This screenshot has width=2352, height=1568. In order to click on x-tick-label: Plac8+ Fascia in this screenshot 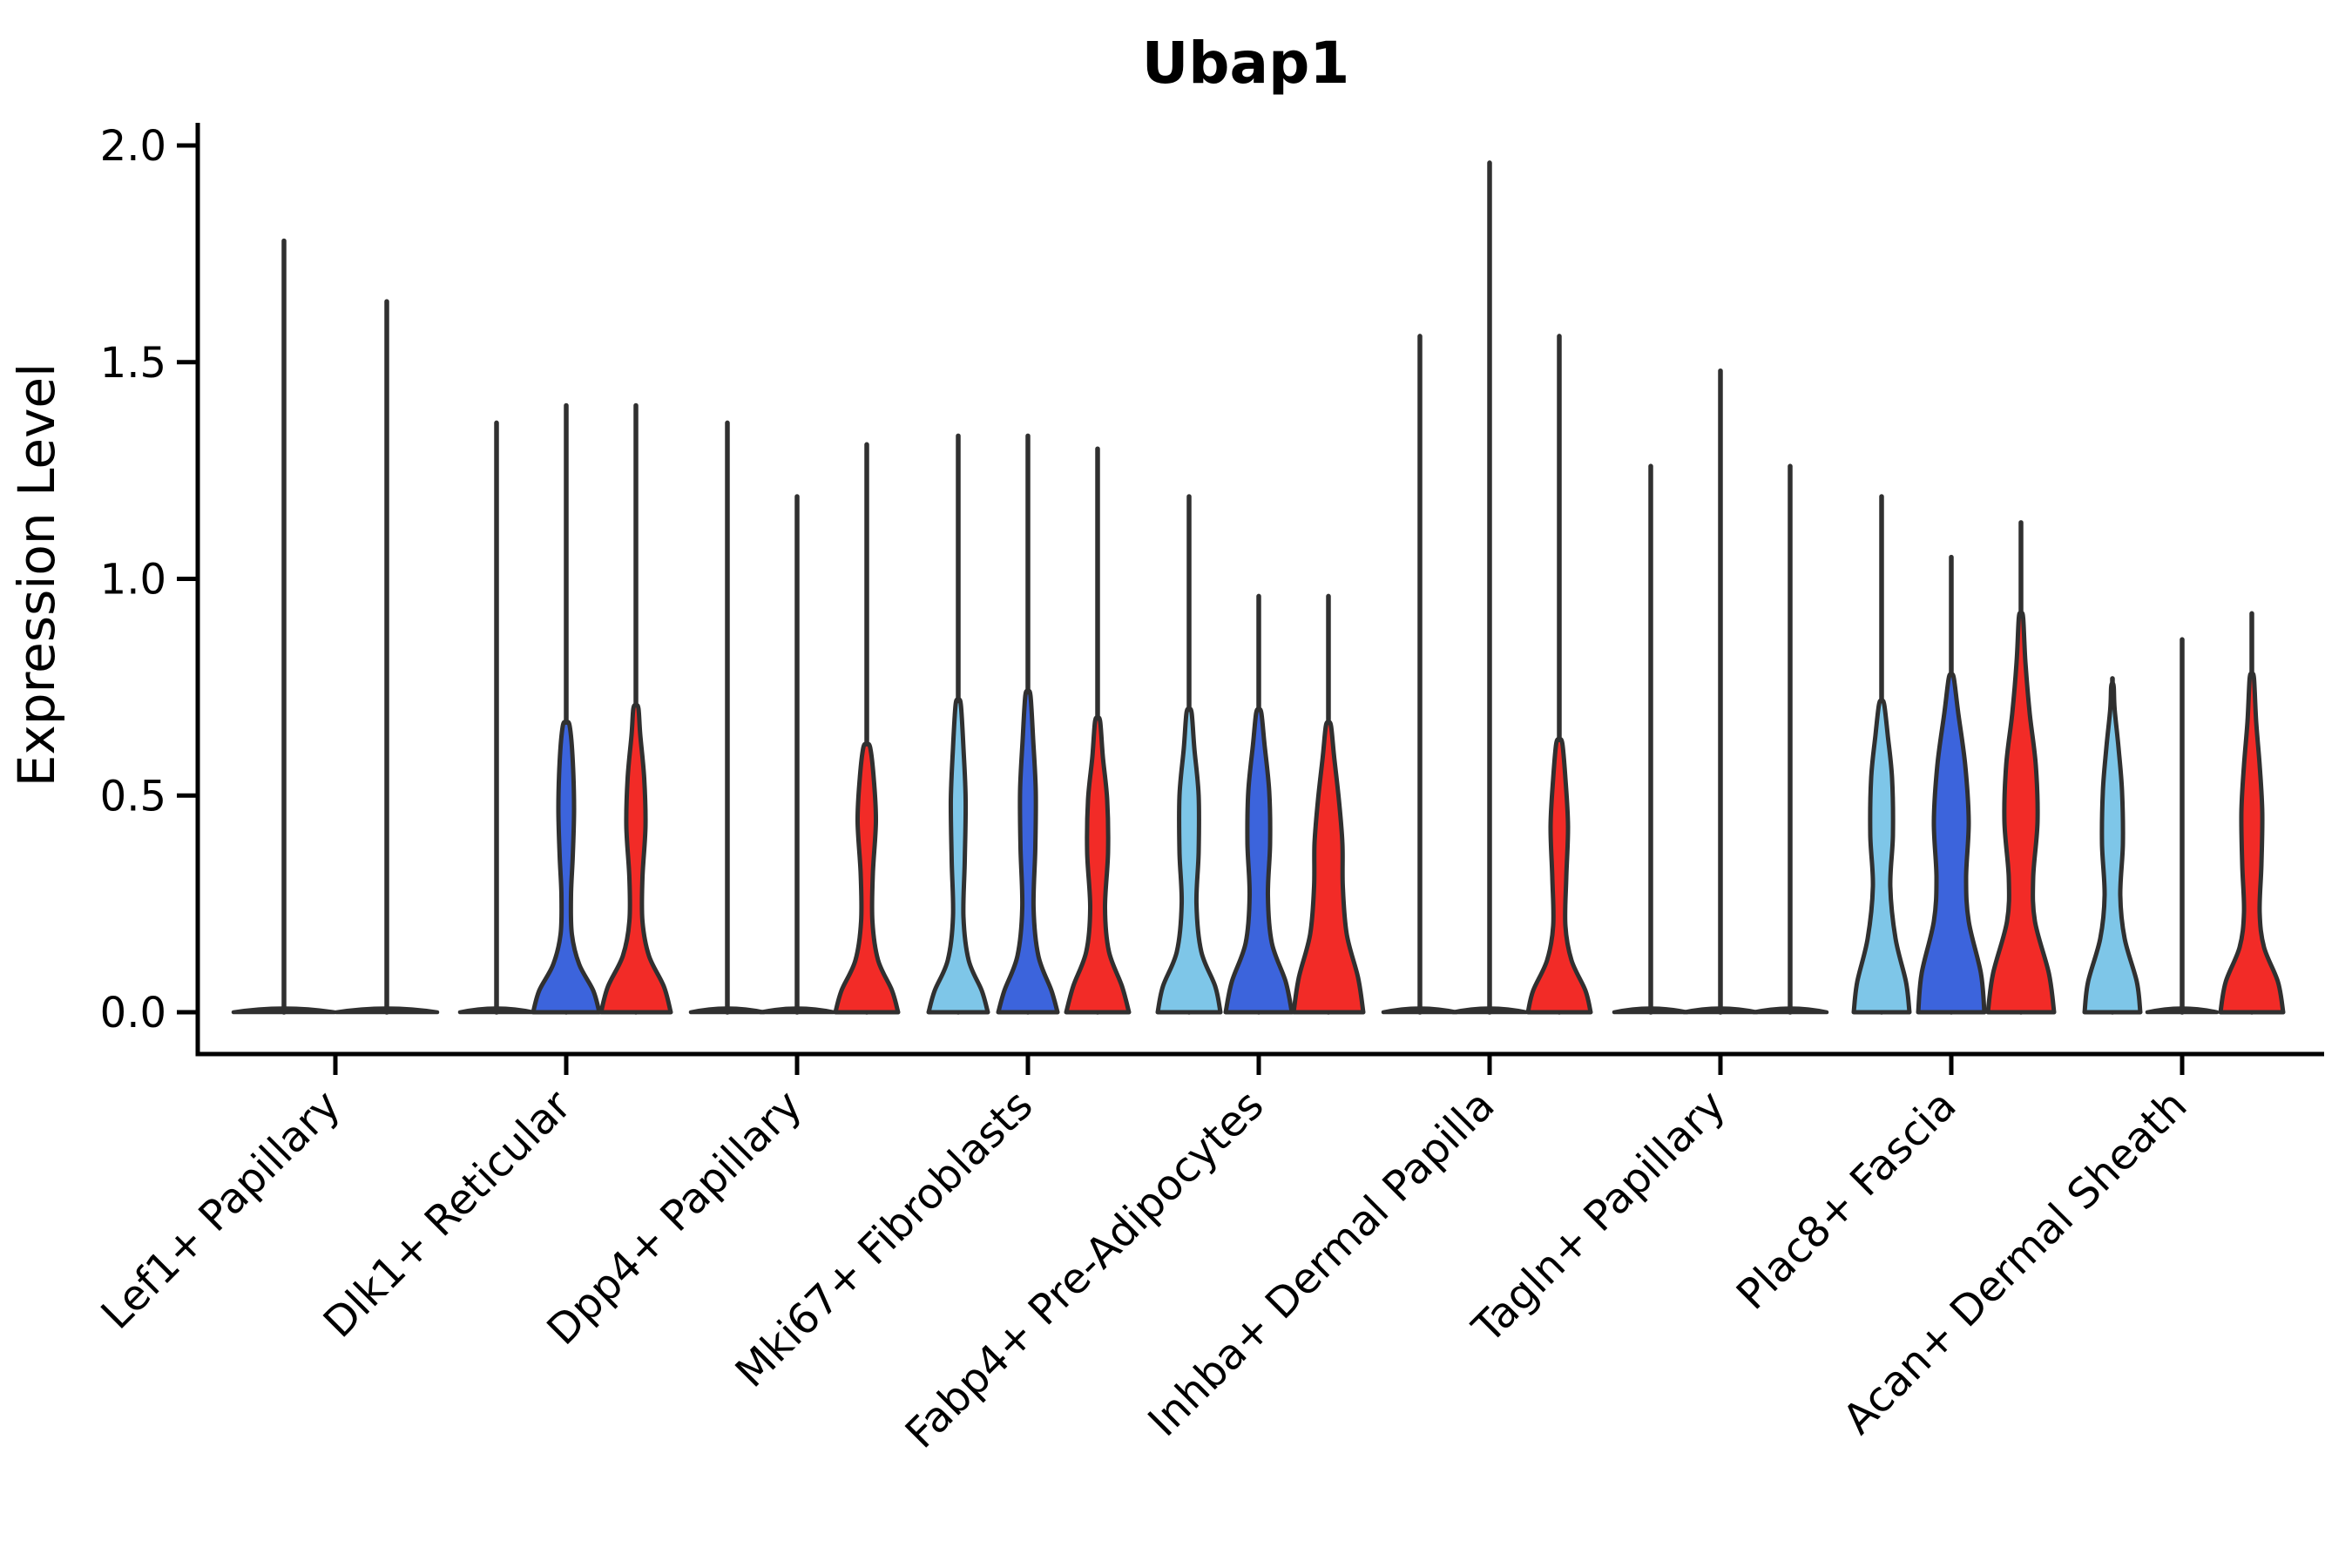, I will do `click(1846, 1201)`.